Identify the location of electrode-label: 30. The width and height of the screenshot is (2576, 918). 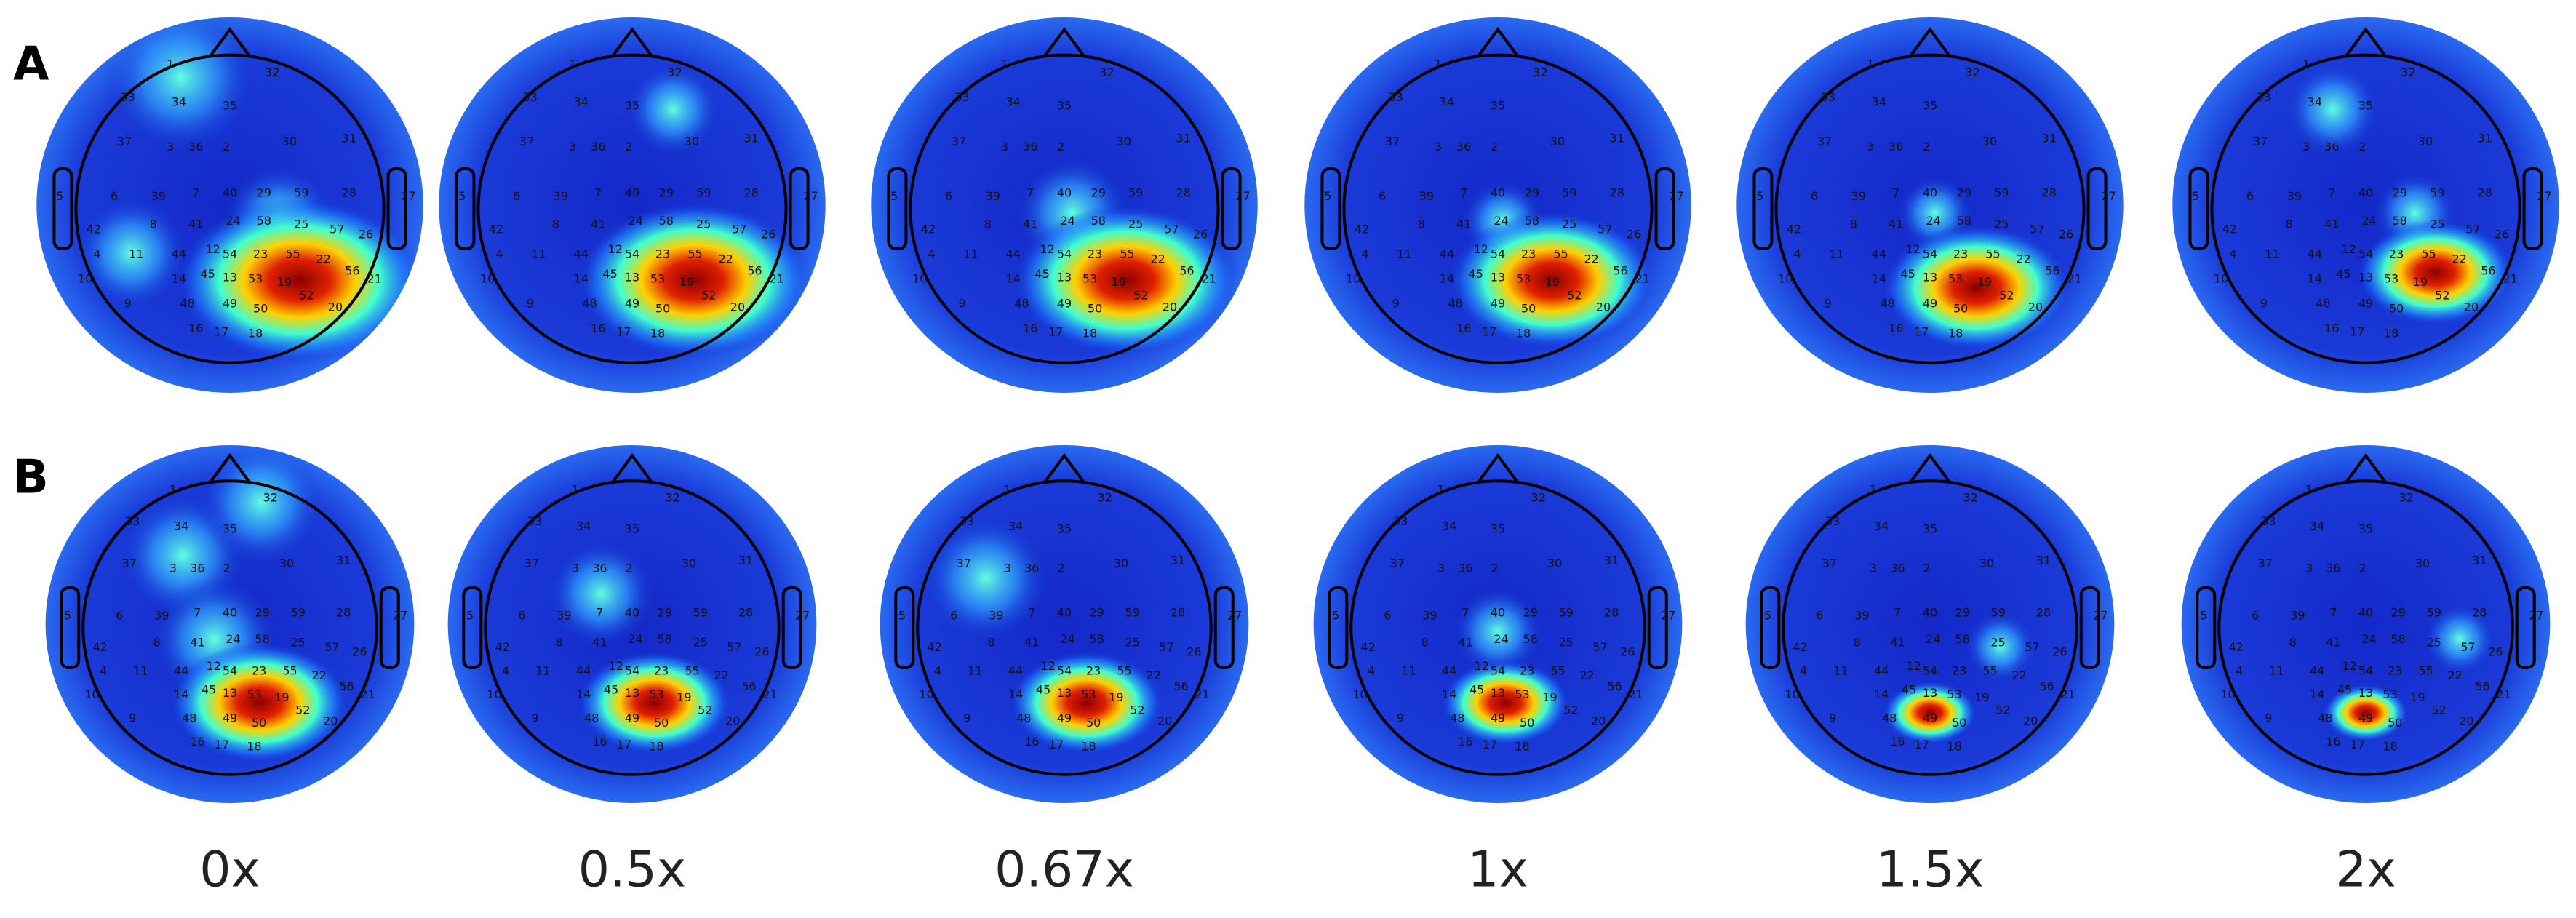
(1121, 563).